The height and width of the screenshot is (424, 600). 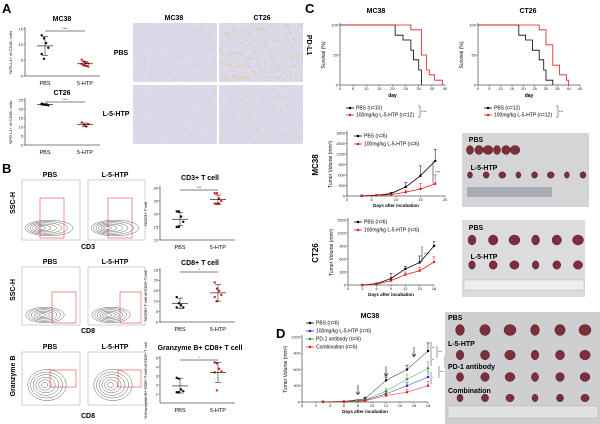 What do you see at coordinates (358, 405) in the screenshot?
I see `x-tick-label: 8` at bounding box center [358, 405].